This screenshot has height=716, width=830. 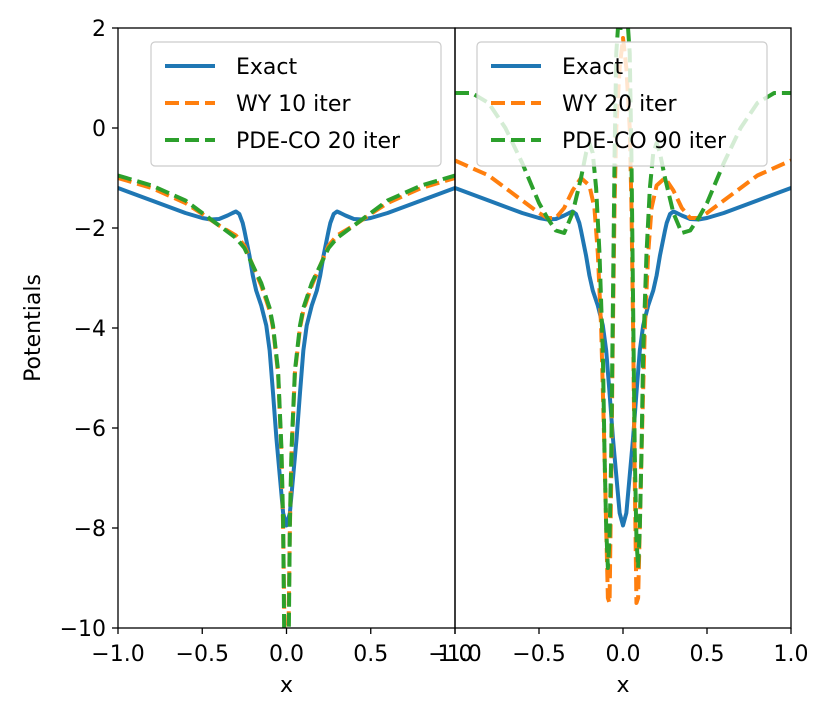 What do you see at coordinates (99, 29) in the screenshot?
I see `y-tick-label: 2` at bounding box center [99, 29].